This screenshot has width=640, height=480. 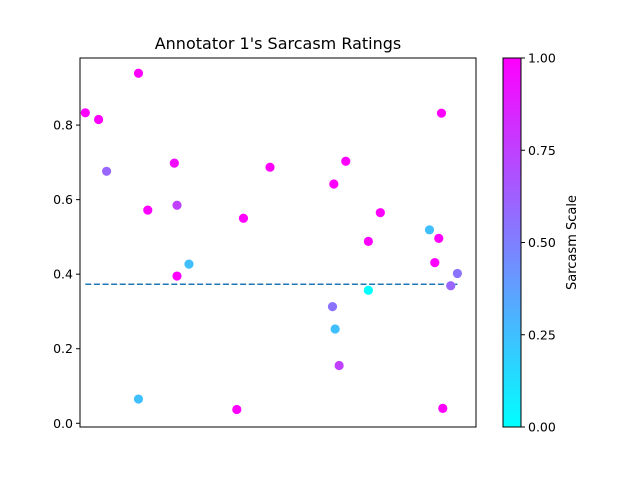 I want to click on y-tick-label: 0.8, so click(x=63, y=125).